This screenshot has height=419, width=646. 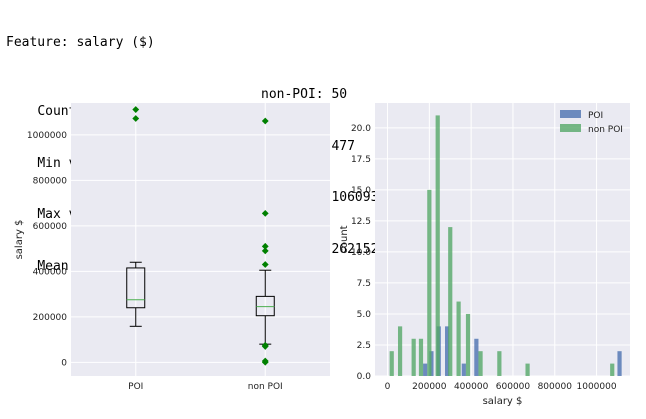 I want to click on histogram-xtick-label: 800000, so click(x=555, y=387).